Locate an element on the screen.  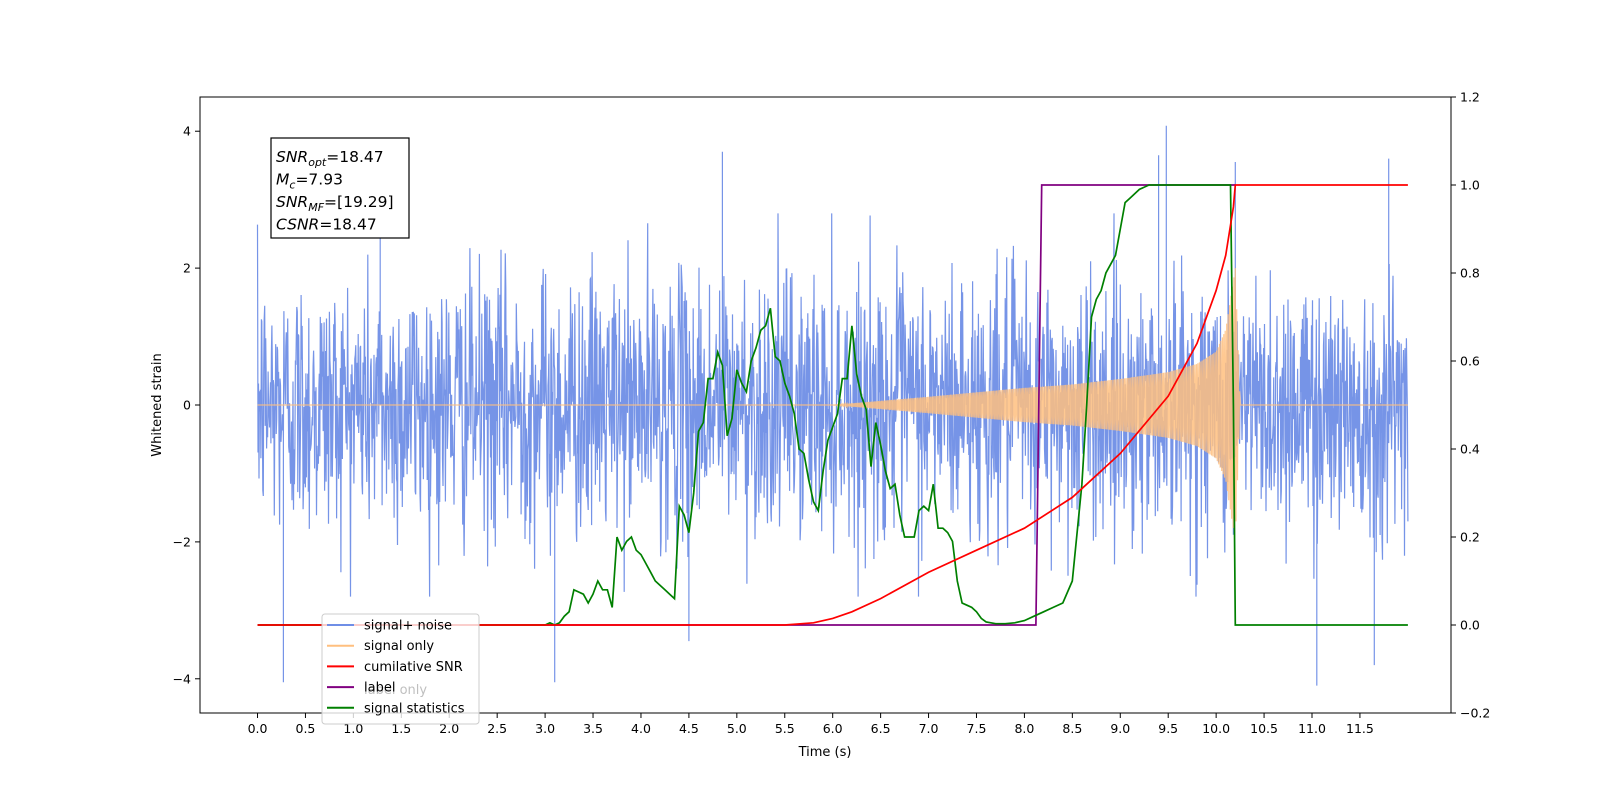
legend-frame is located at coordinates (400, 669).